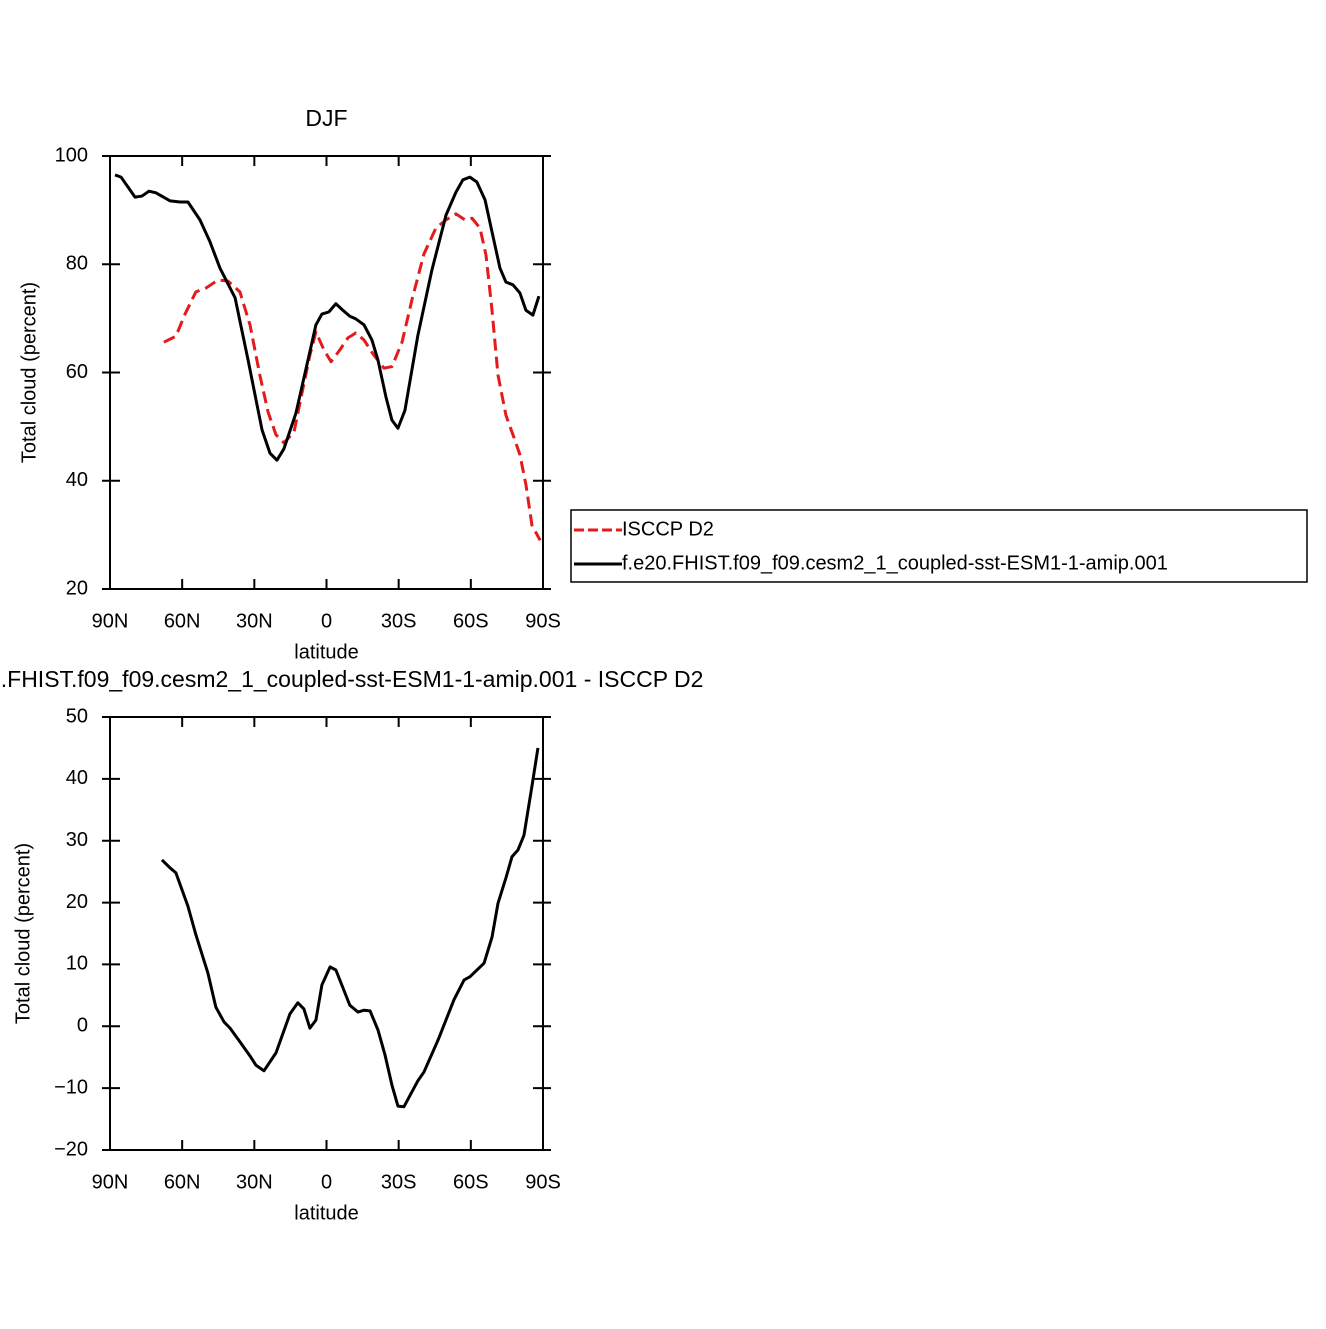  What do you see at coordinates (77, 716) in the screenshot?
I see `y-tick-label: 50` at bounding box center [77, 716].